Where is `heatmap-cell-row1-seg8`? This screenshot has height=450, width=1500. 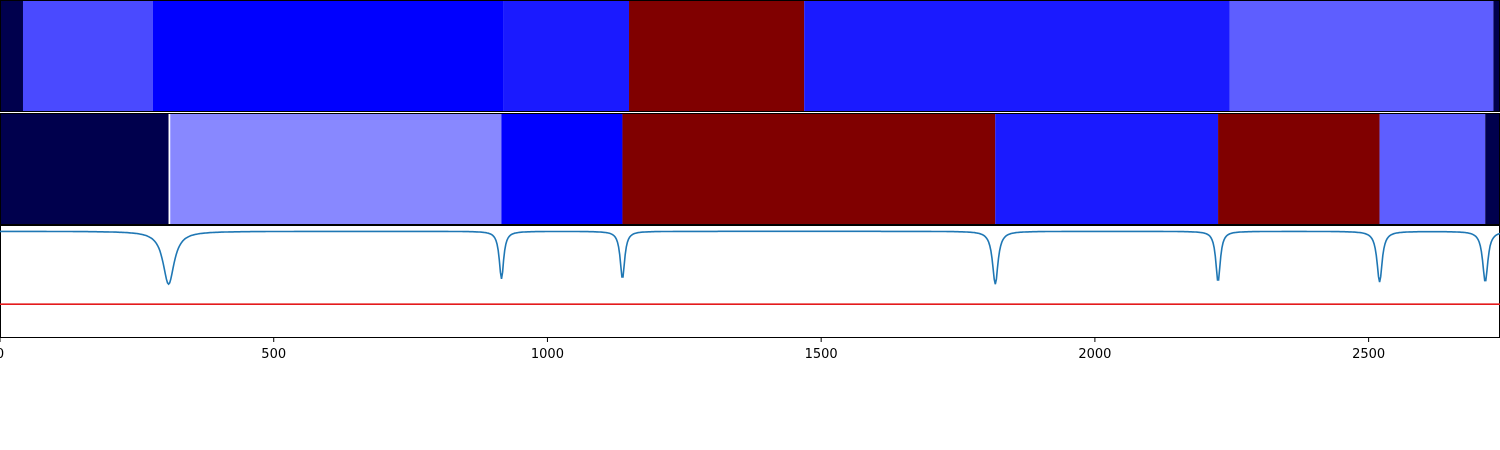 heatmap-cell-row1-seg8 is located at coordinates (1492, 169).